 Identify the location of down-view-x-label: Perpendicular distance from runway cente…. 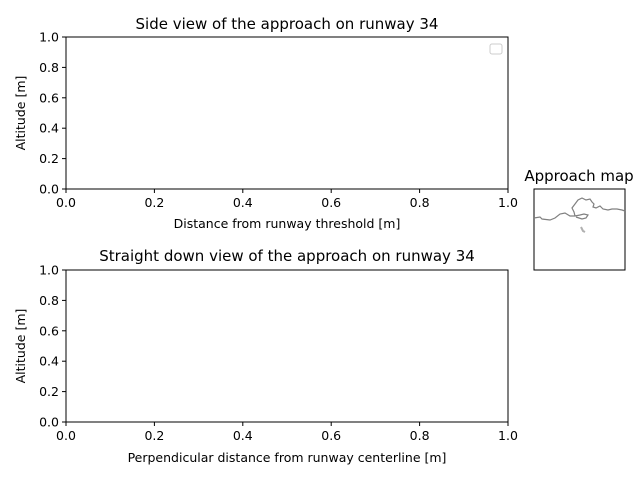
(287, 457).